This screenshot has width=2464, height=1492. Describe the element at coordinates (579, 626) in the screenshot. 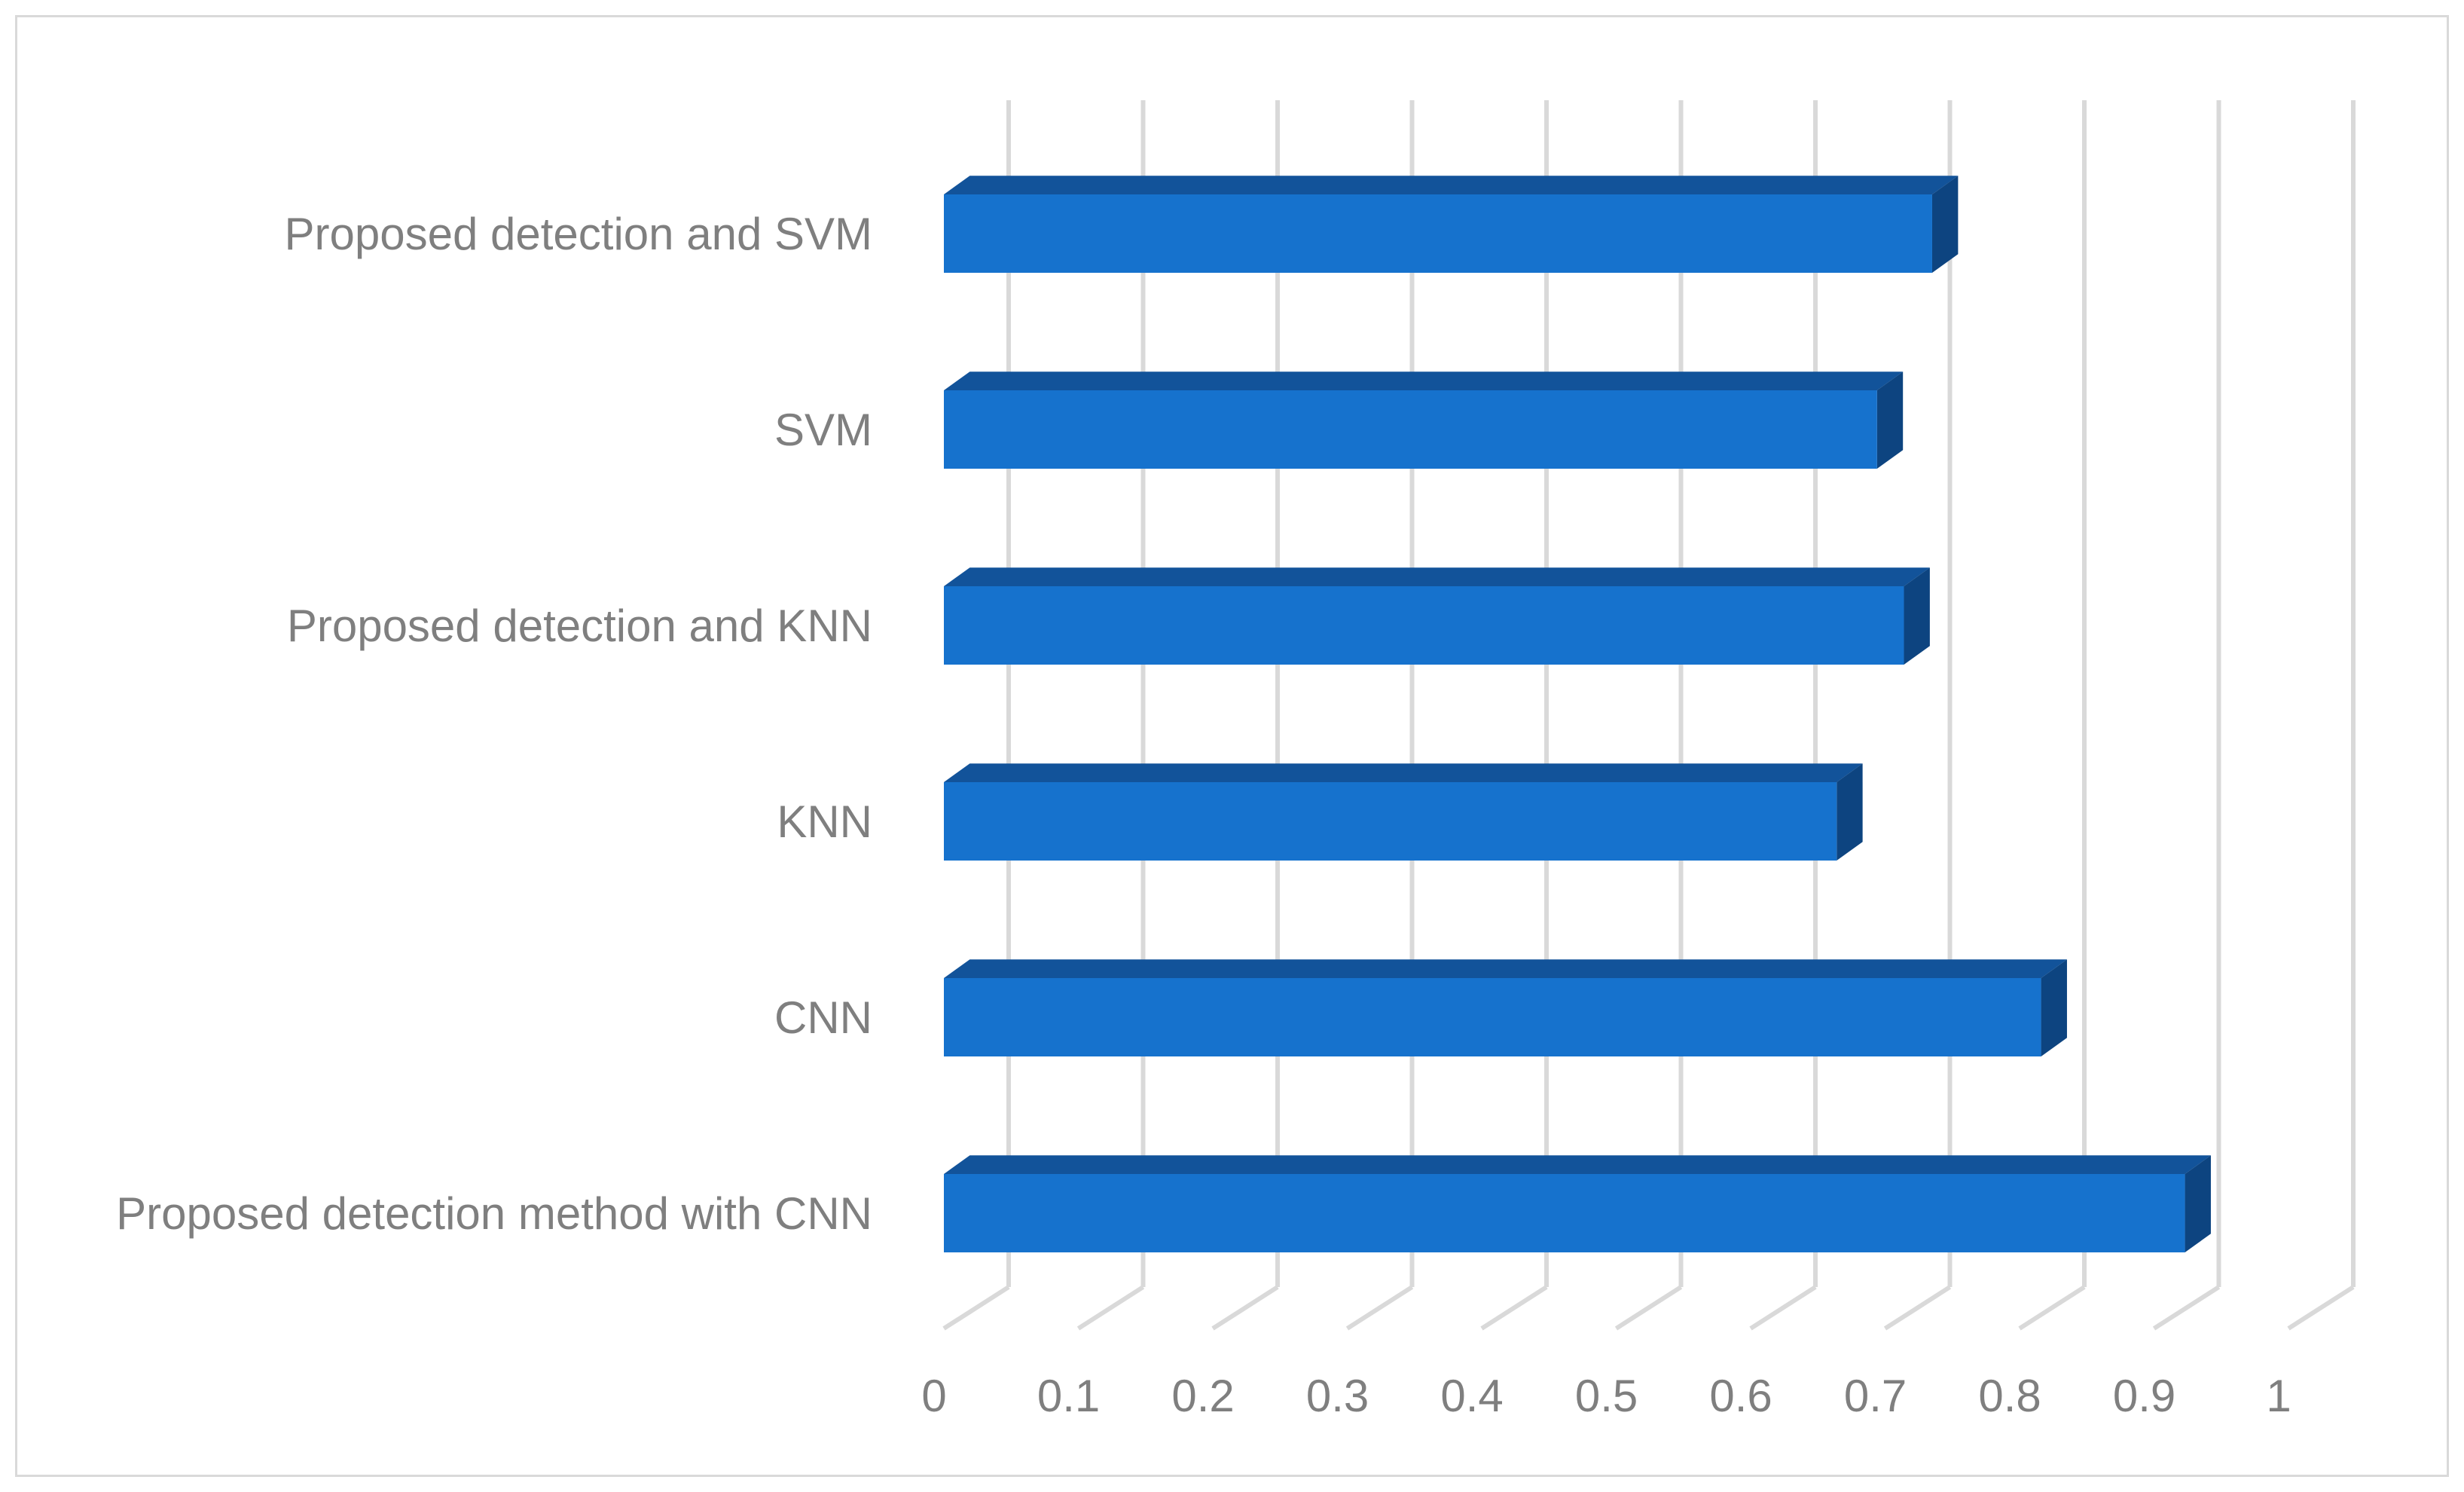

I see `category-label: Proposed detection and KNN` at that location.